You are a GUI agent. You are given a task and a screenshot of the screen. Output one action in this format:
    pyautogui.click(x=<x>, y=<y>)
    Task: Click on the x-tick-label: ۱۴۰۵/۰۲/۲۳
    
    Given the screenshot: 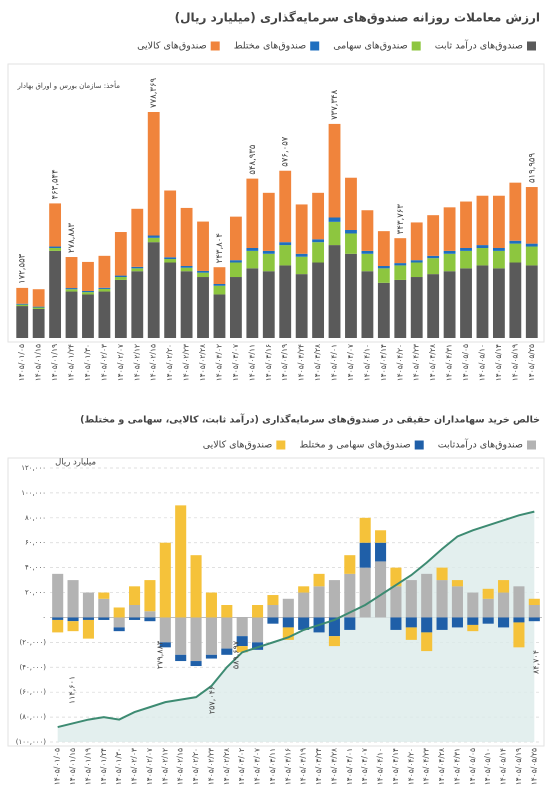 What is the action you would take?
    pyautogui.click(x=186, y=362)
    